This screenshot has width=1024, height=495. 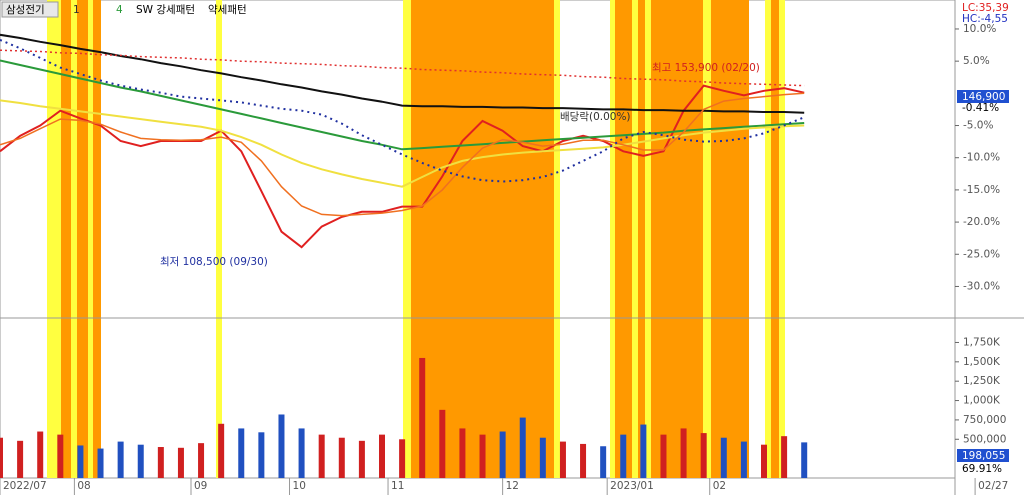 What do you see at coordinates (980, 108) in the screenshot?
I see `change-label: -0.41%` at bounding box center [980, 108].